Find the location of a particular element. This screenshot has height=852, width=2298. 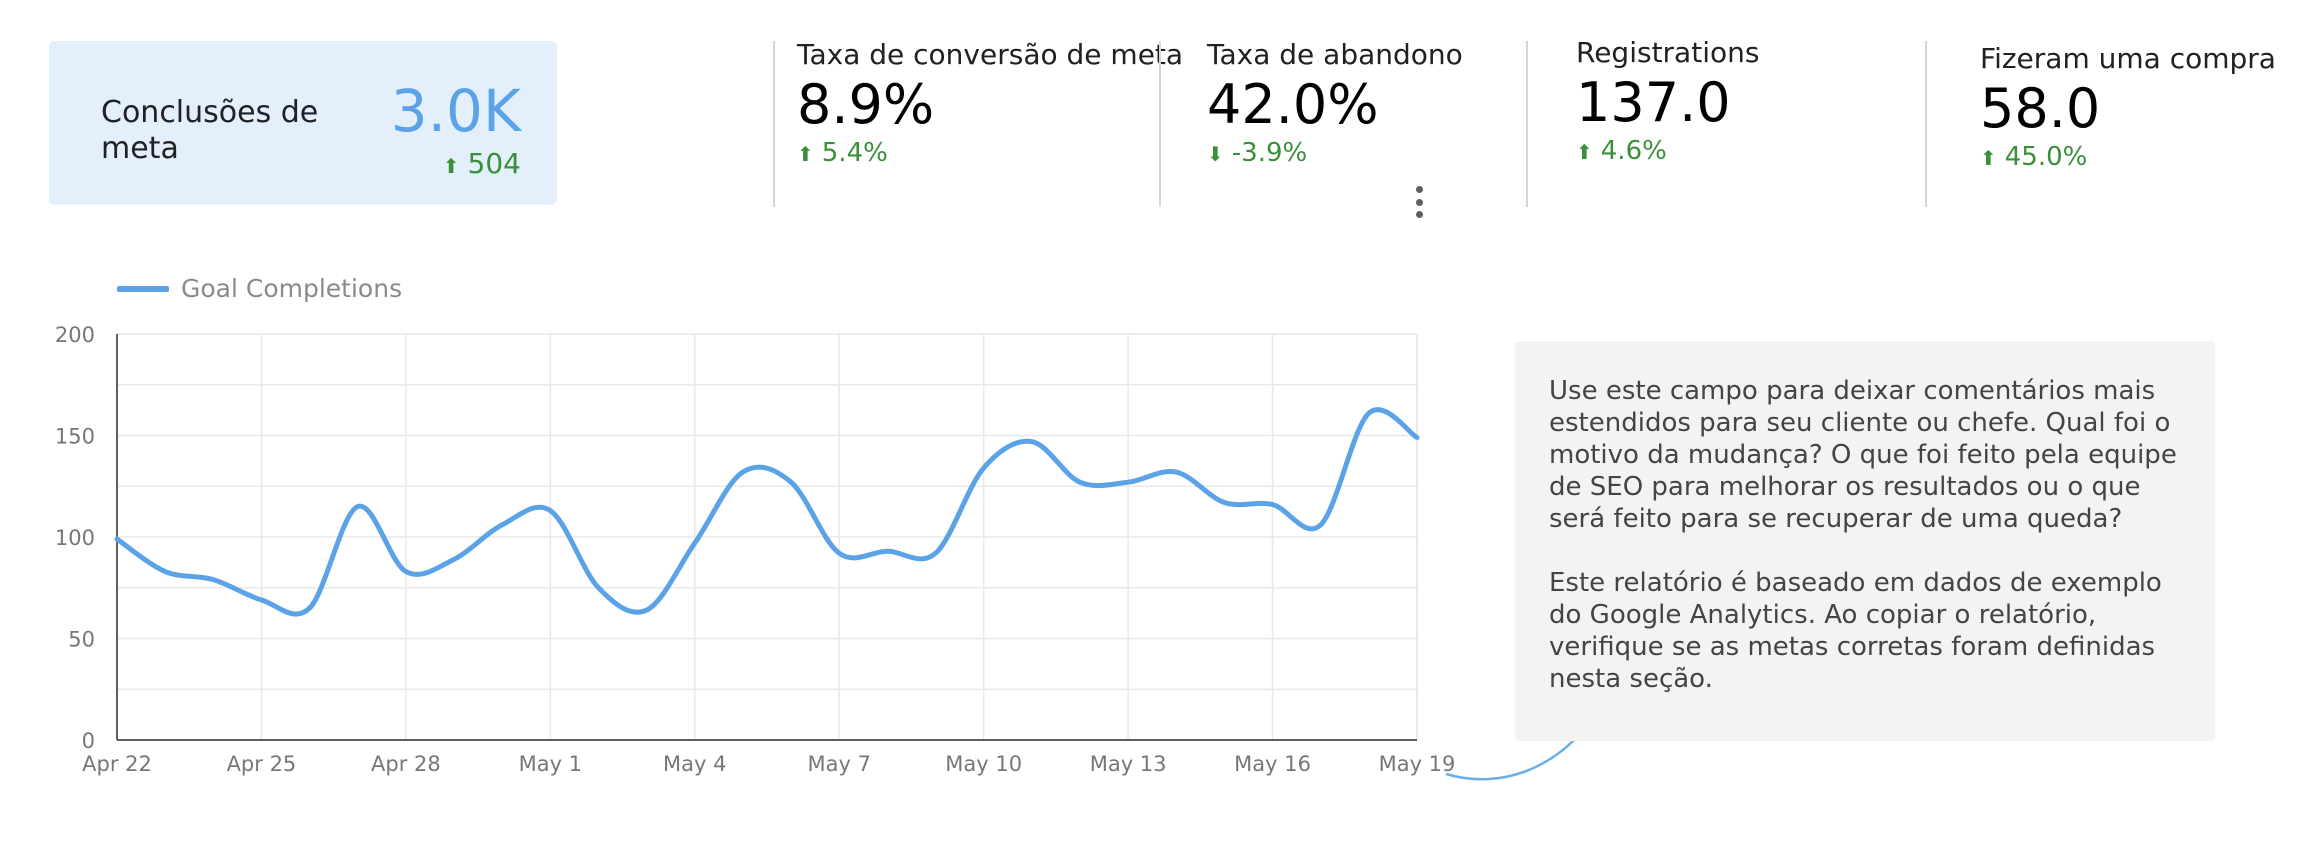

kpi-delta-value: -3.9% is located at coordinates (1269, 153).